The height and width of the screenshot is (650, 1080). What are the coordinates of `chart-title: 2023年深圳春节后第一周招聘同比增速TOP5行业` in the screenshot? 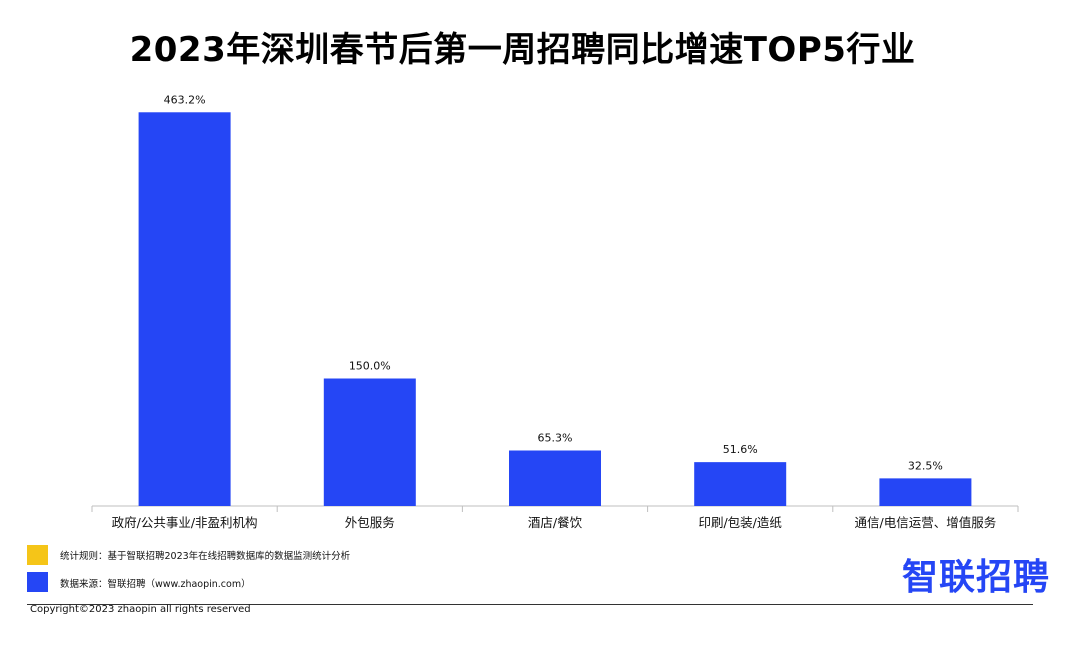 It's located at (522, 50).